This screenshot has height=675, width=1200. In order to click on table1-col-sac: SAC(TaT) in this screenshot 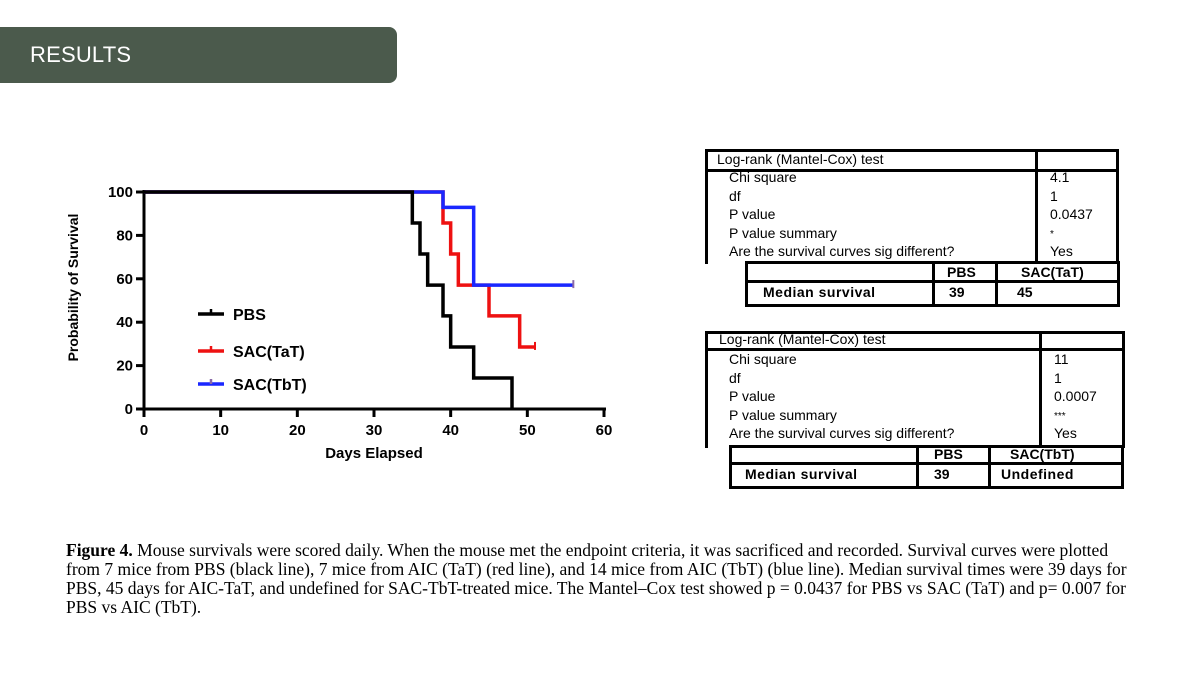, I will do `click(1052, 272)`.